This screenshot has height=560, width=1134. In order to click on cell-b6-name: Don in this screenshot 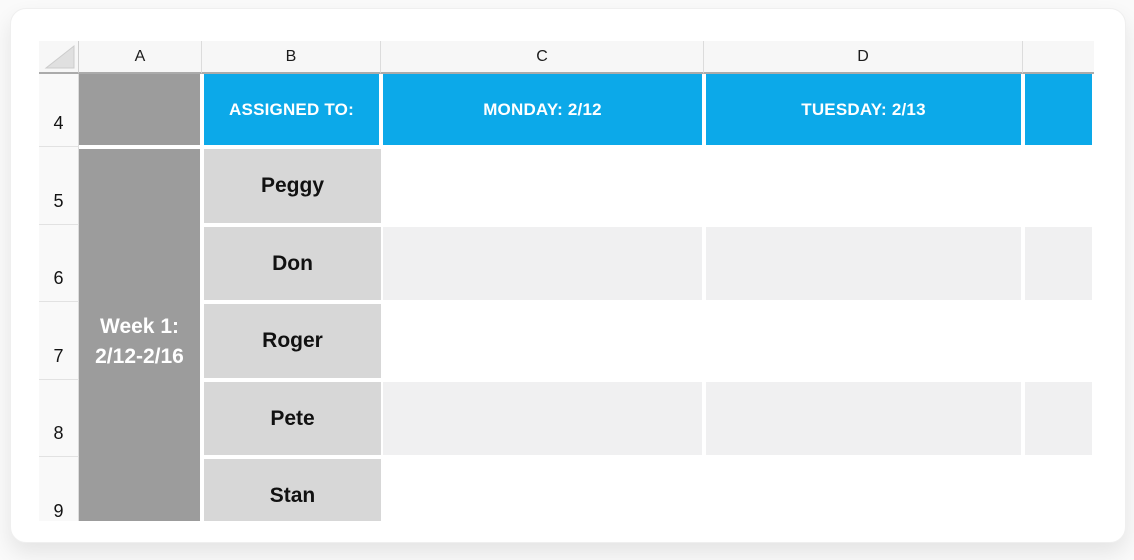, I will do `click(291, 263)`.